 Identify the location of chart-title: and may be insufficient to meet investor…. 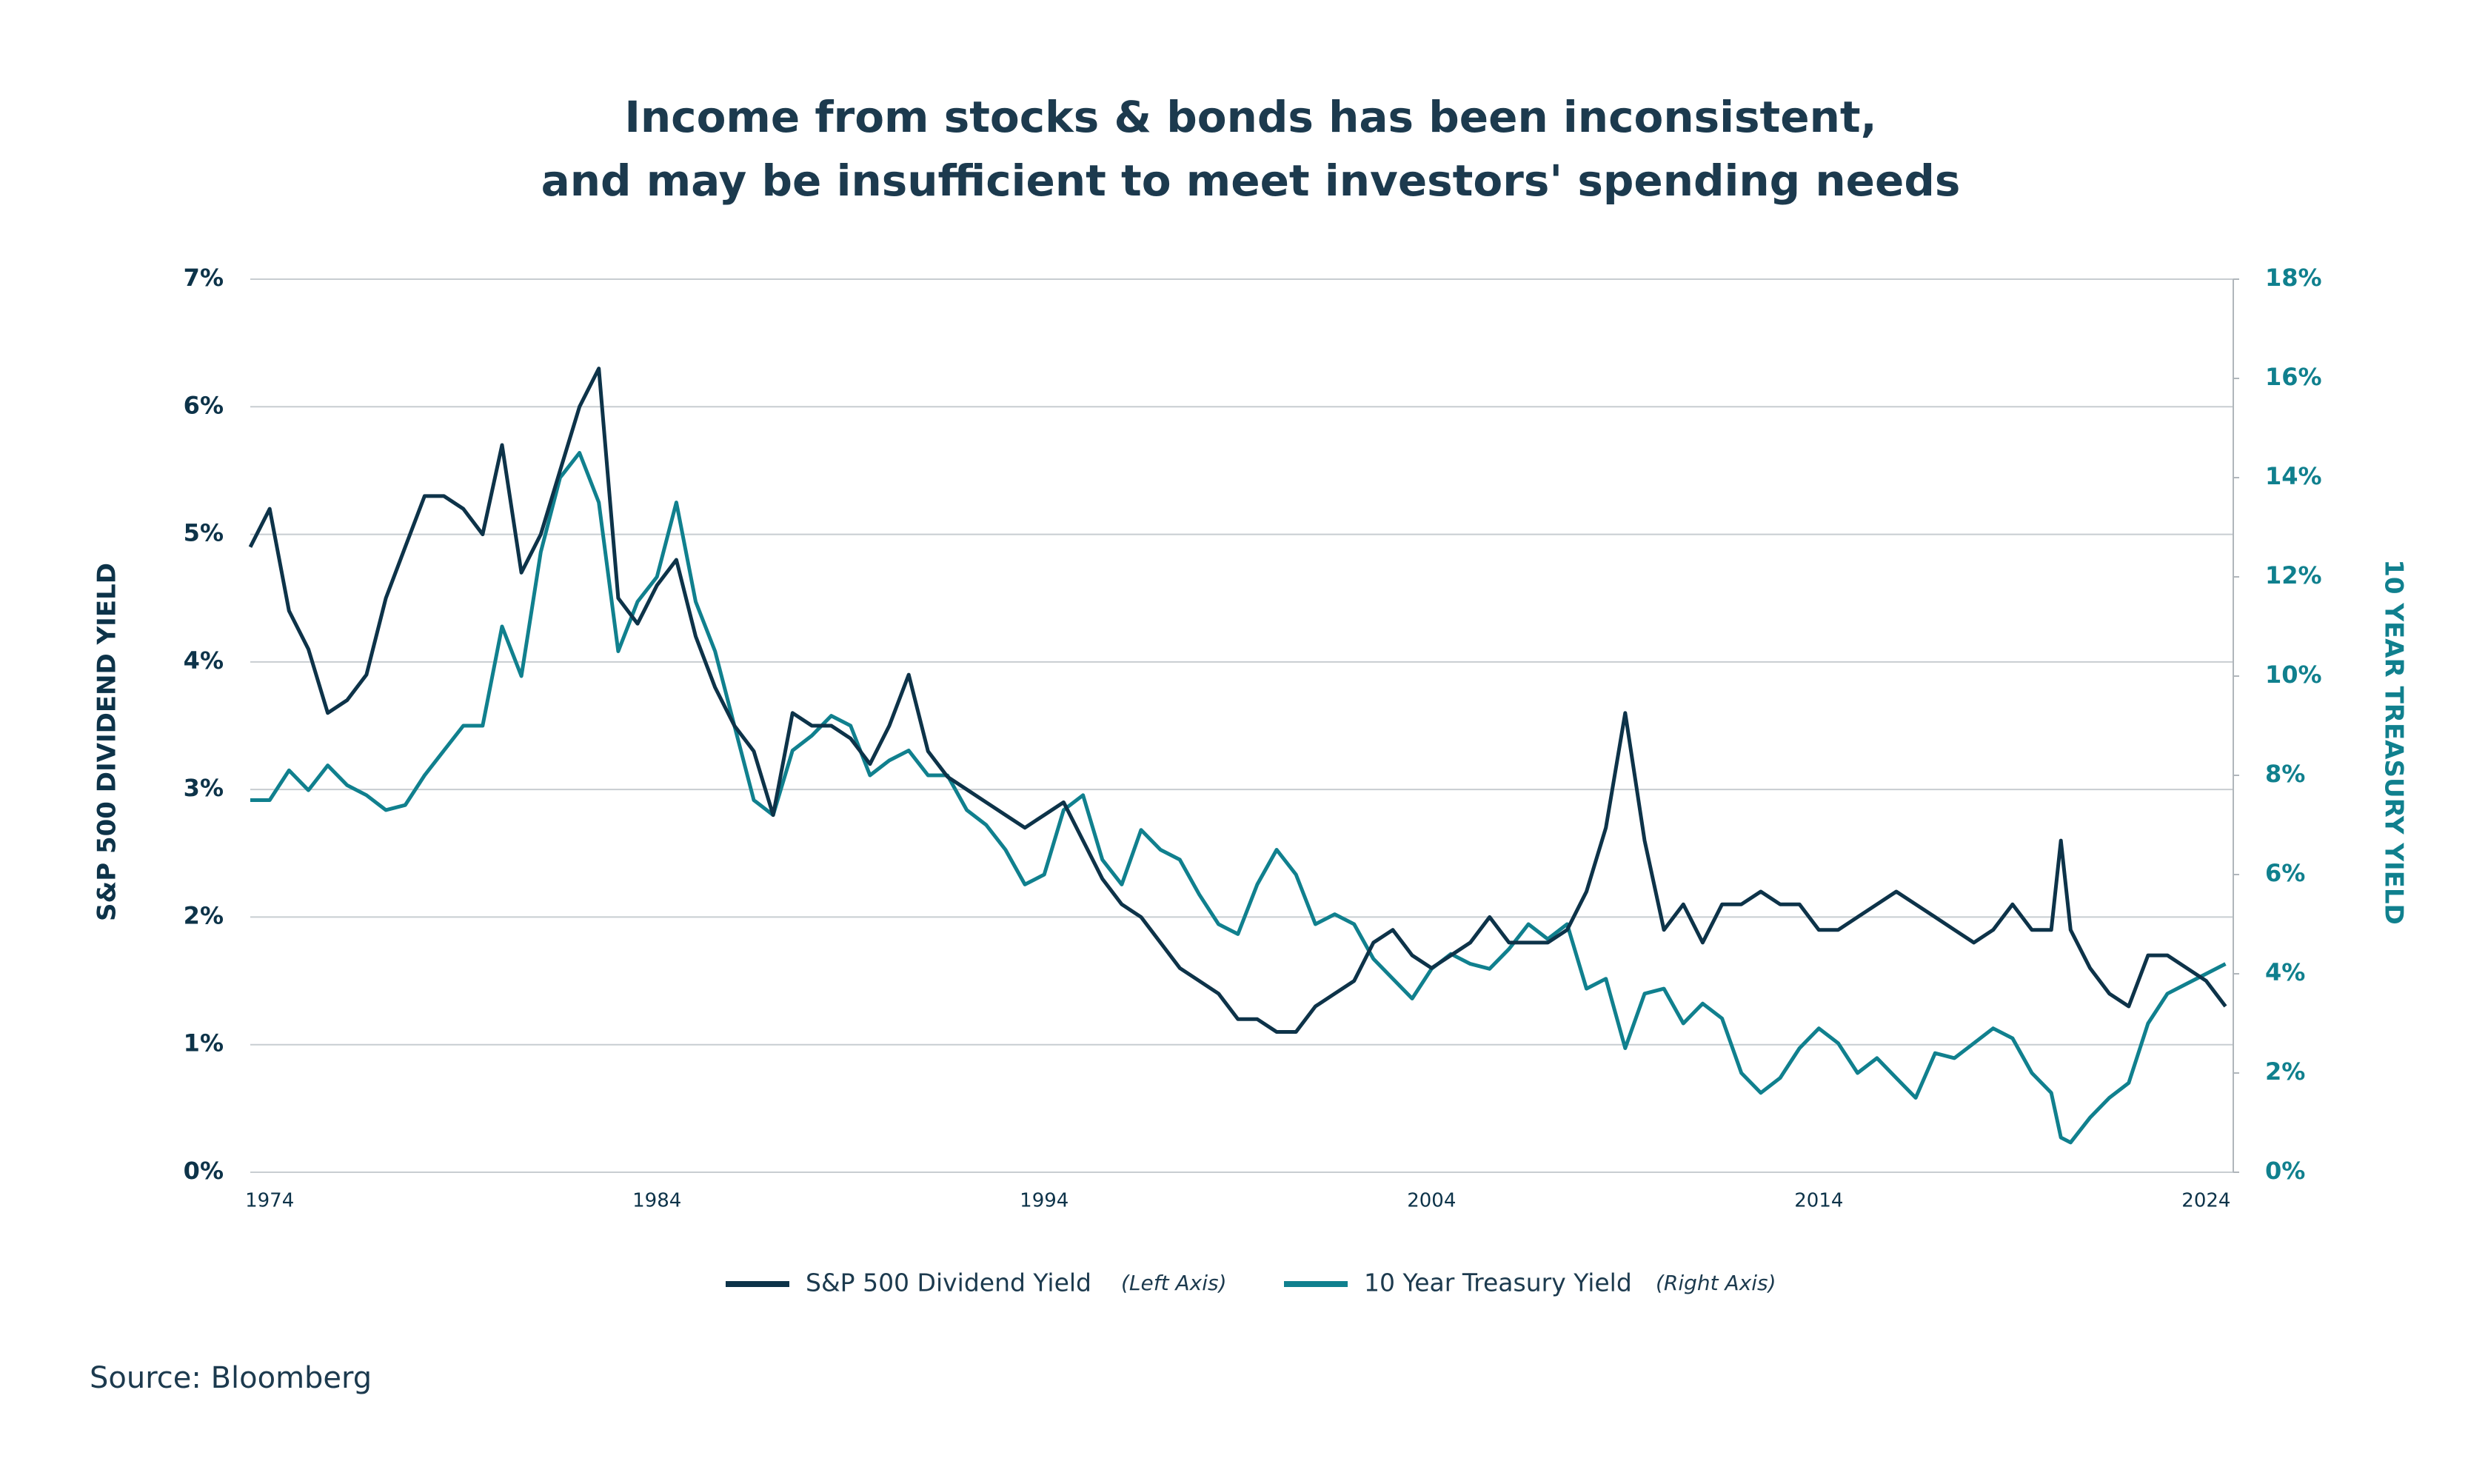
(1251, 181).